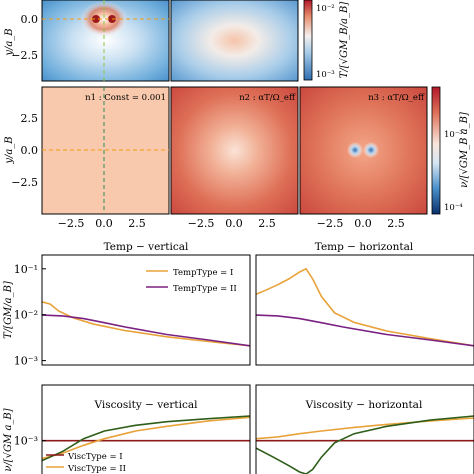  What do you see at coordinates (146, 405) in the screenshot?
I see `chart-title: Viscosity − vertical` at bounding box center [146, 405].